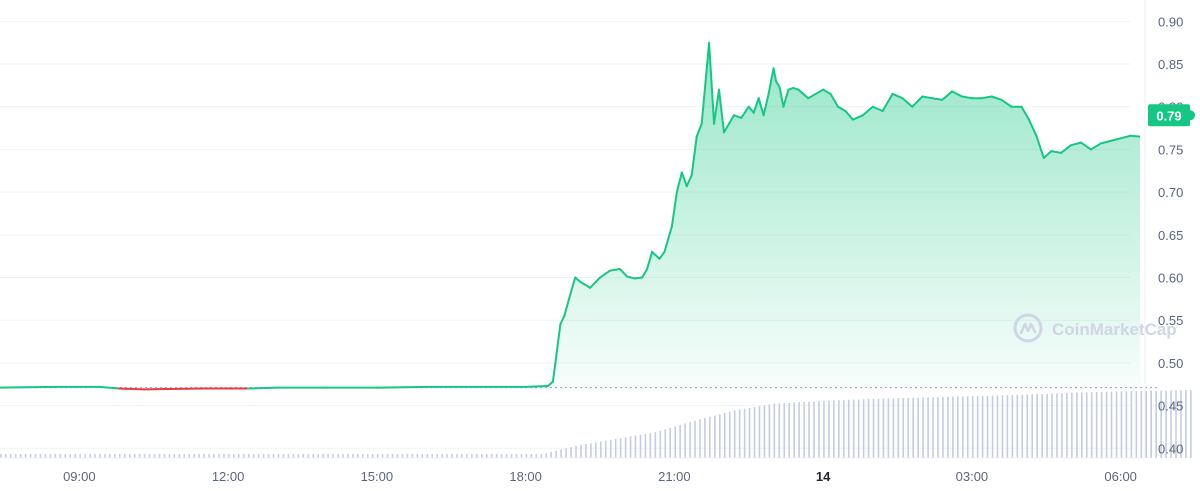 The image size is (1200, 491). What do you see at coordinates (228, 476) in the screenshot?
I see `x-tick-label: 12:00` at bounding box center [228, 476].